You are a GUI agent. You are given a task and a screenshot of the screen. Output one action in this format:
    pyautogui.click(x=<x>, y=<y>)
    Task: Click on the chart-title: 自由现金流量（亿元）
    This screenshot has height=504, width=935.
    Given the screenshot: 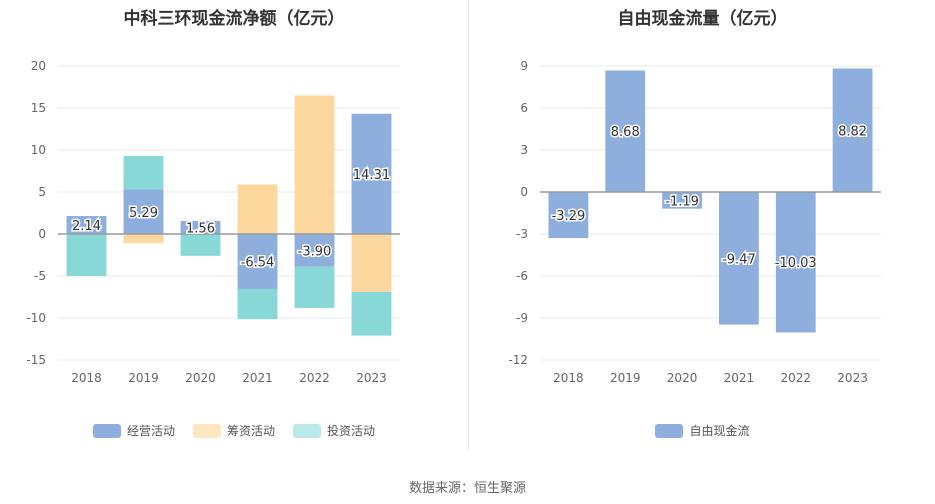 What is the action you would take?
    pyautogui.click(x=702, y=19)
    